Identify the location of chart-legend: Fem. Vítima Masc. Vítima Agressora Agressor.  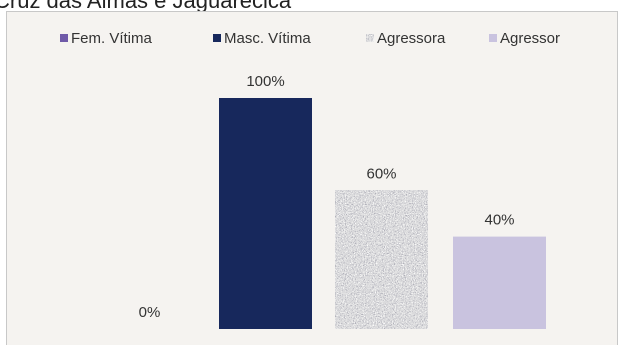
(310, 38).